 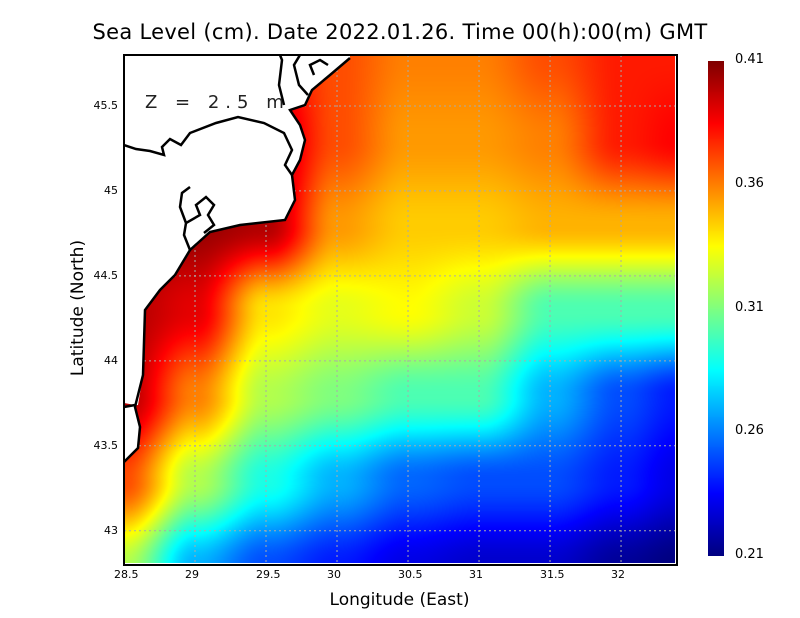 What do you see at coordinates (111, 360) in the screenshot?
I see `y-tick-label: 44` at bounding box center [111, 360].